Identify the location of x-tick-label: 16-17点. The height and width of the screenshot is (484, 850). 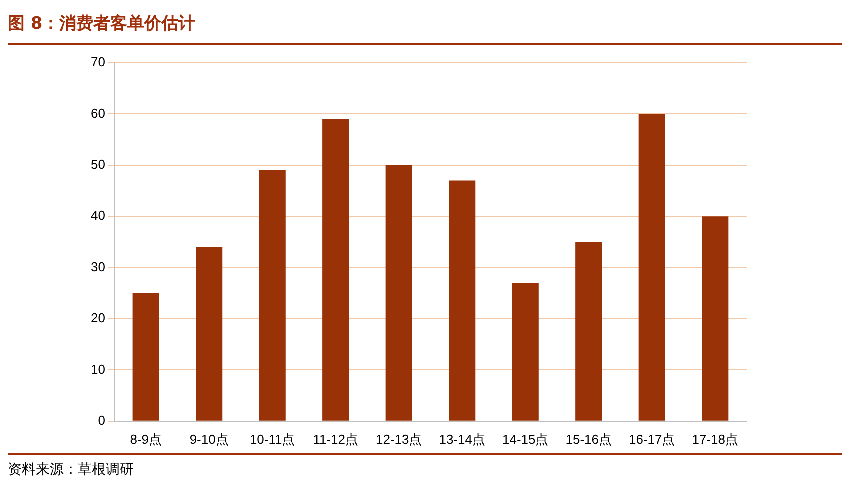
(652, 439).